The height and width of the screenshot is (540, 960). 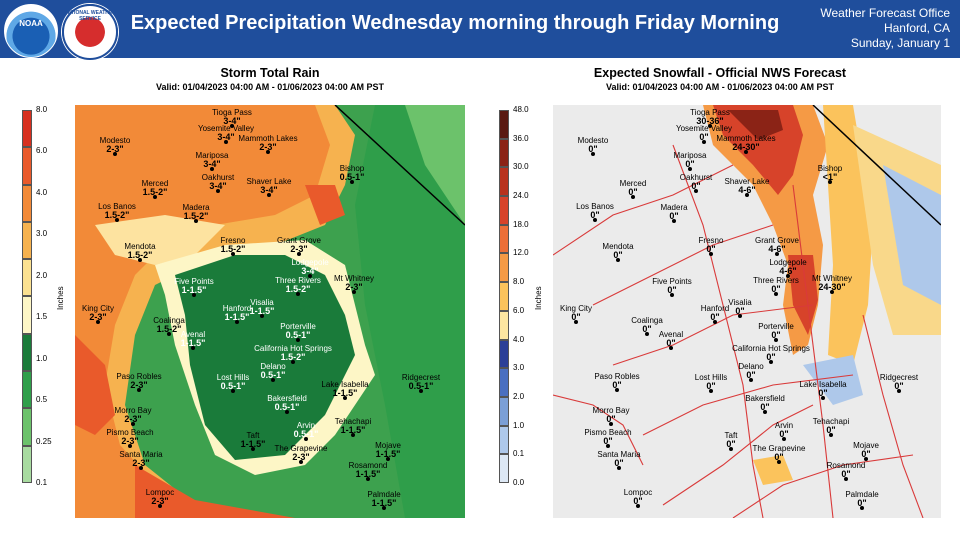 What do you see at coordinates (519, 310) in the screenshot?
I see `snow-colorbar-tick: 6.0` at bounding box center [519, 310].